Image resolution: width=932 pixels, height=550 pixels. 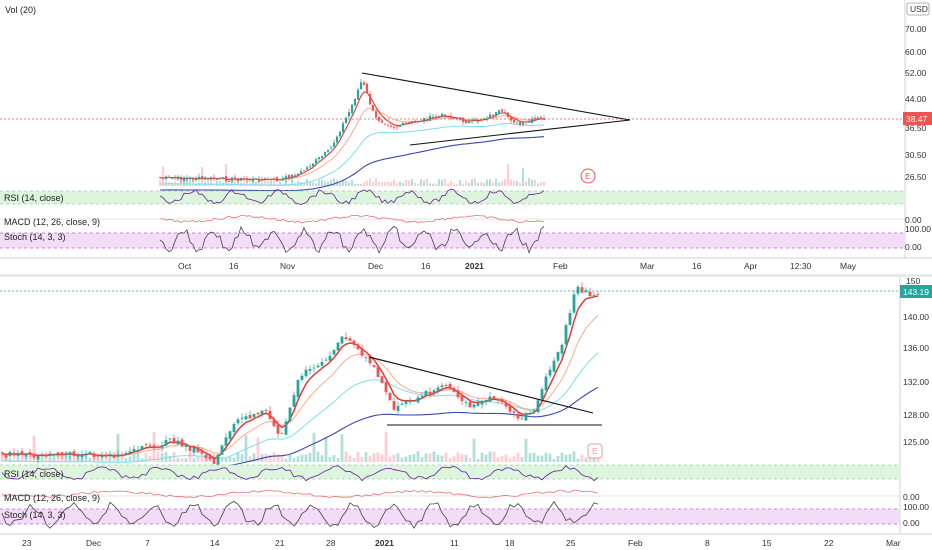 What do you see at coordinates (916, 382) in the screenshot?
I see `price-tick: 132.00` at bounding box center [916, 382].